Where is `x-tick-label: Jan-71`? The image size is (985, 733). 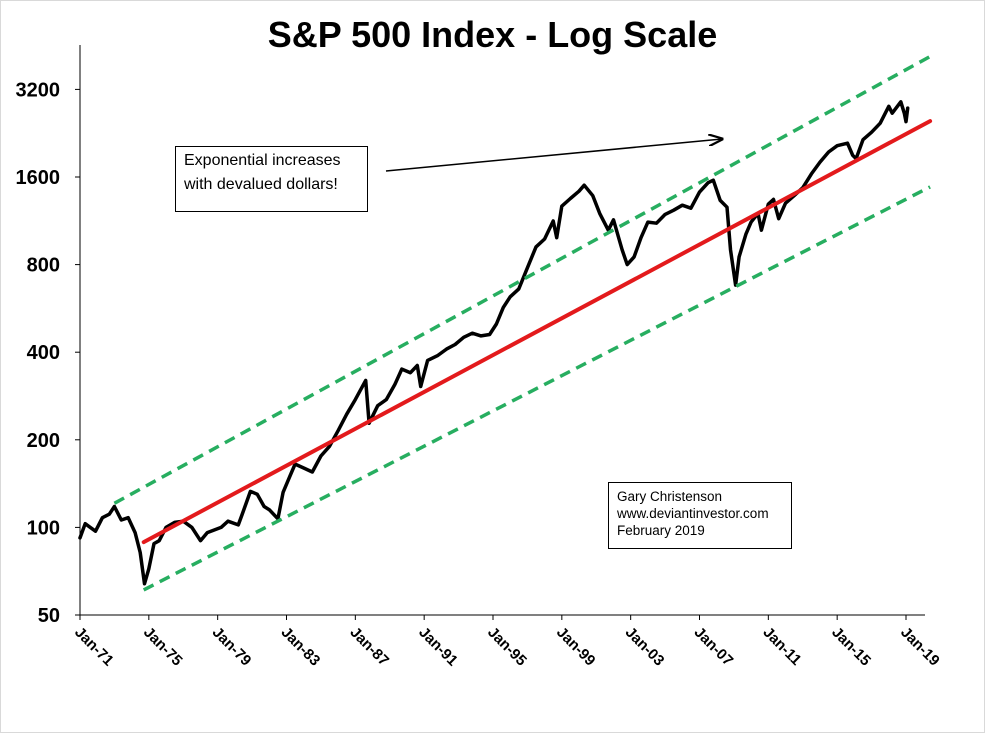
x-tick-label: Jan-71 is located at coordinates (94, 647).